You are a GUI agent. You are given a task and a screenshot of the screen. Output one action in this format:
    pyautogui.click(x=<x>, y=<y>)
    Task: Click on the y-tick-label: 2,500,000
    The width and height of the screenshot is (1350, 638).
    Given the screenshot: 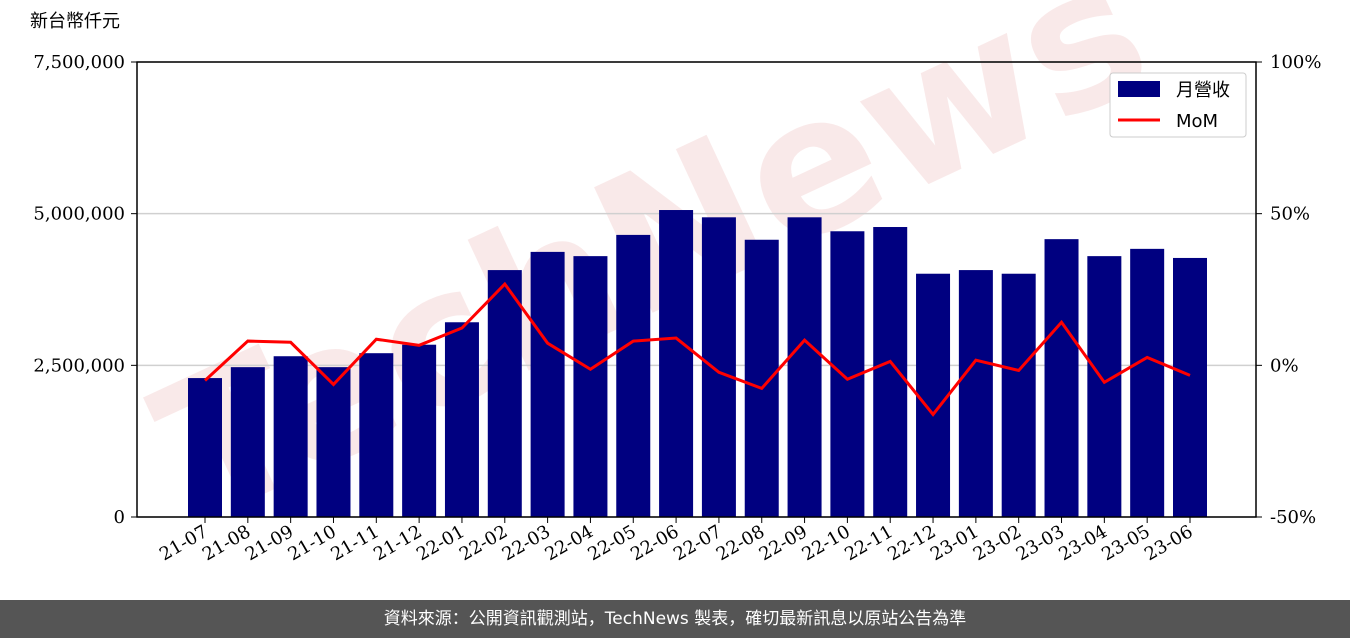 What is the action you would take?
    pyautogui.click(x=79, y=365)
    